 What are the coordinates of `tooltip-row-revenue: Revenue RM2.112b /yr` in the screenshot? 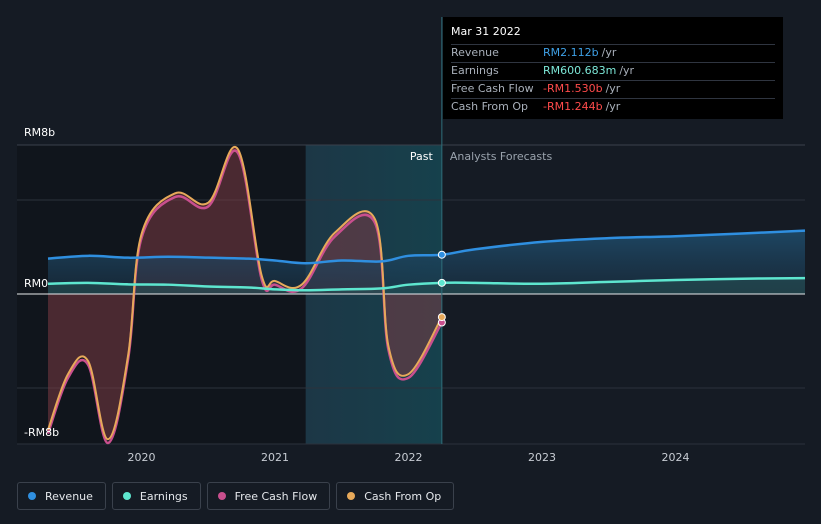 It's located at (613, 53).